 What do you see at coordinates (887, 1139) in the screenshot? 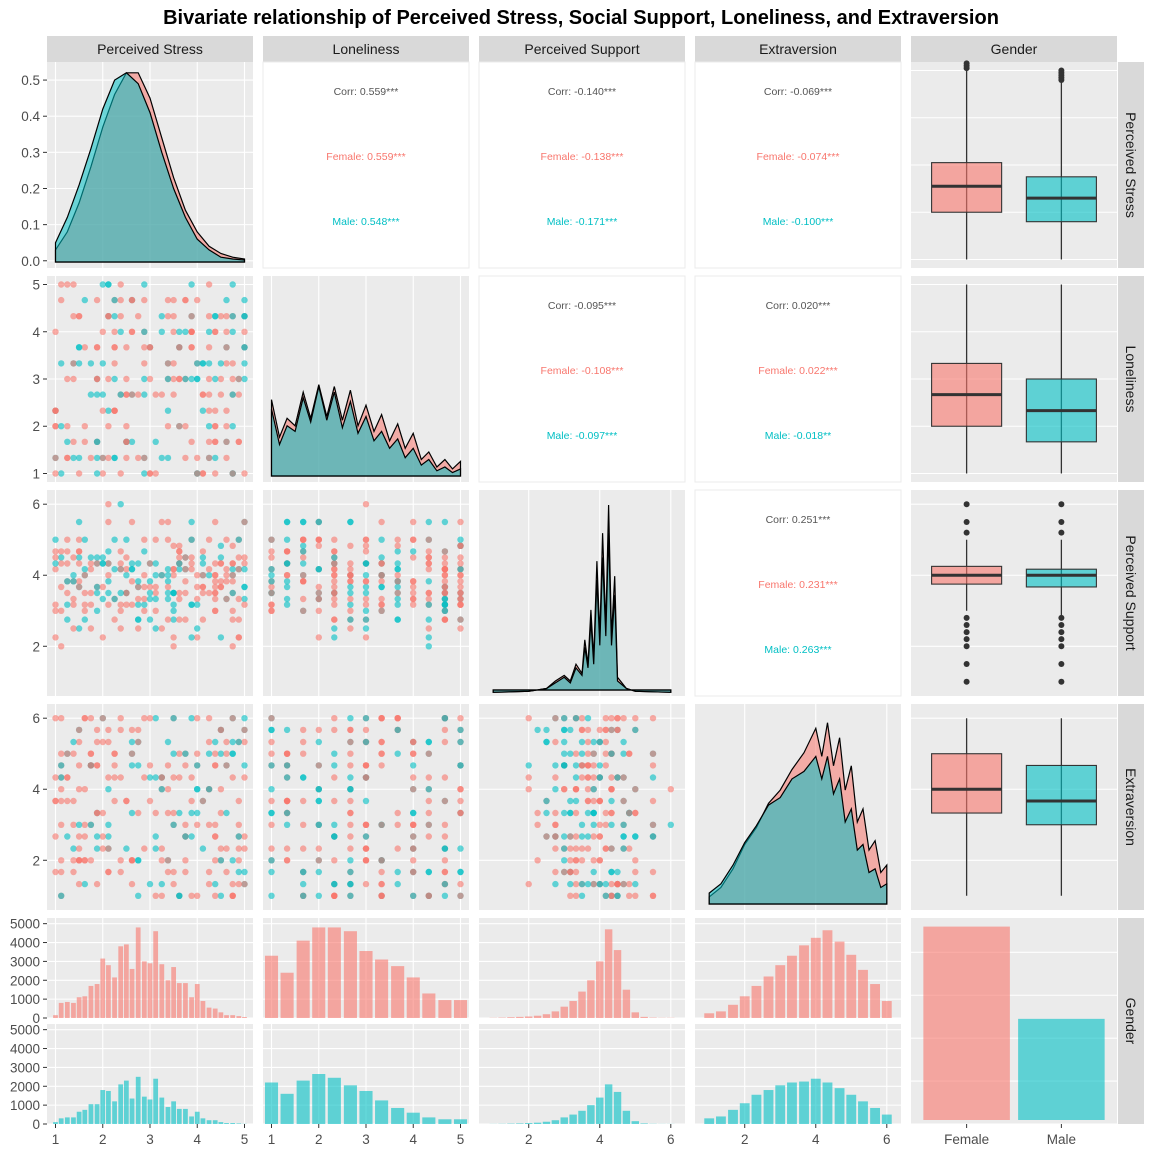
I see `x-tick-label: 6` at bounding box center [887, 1139].